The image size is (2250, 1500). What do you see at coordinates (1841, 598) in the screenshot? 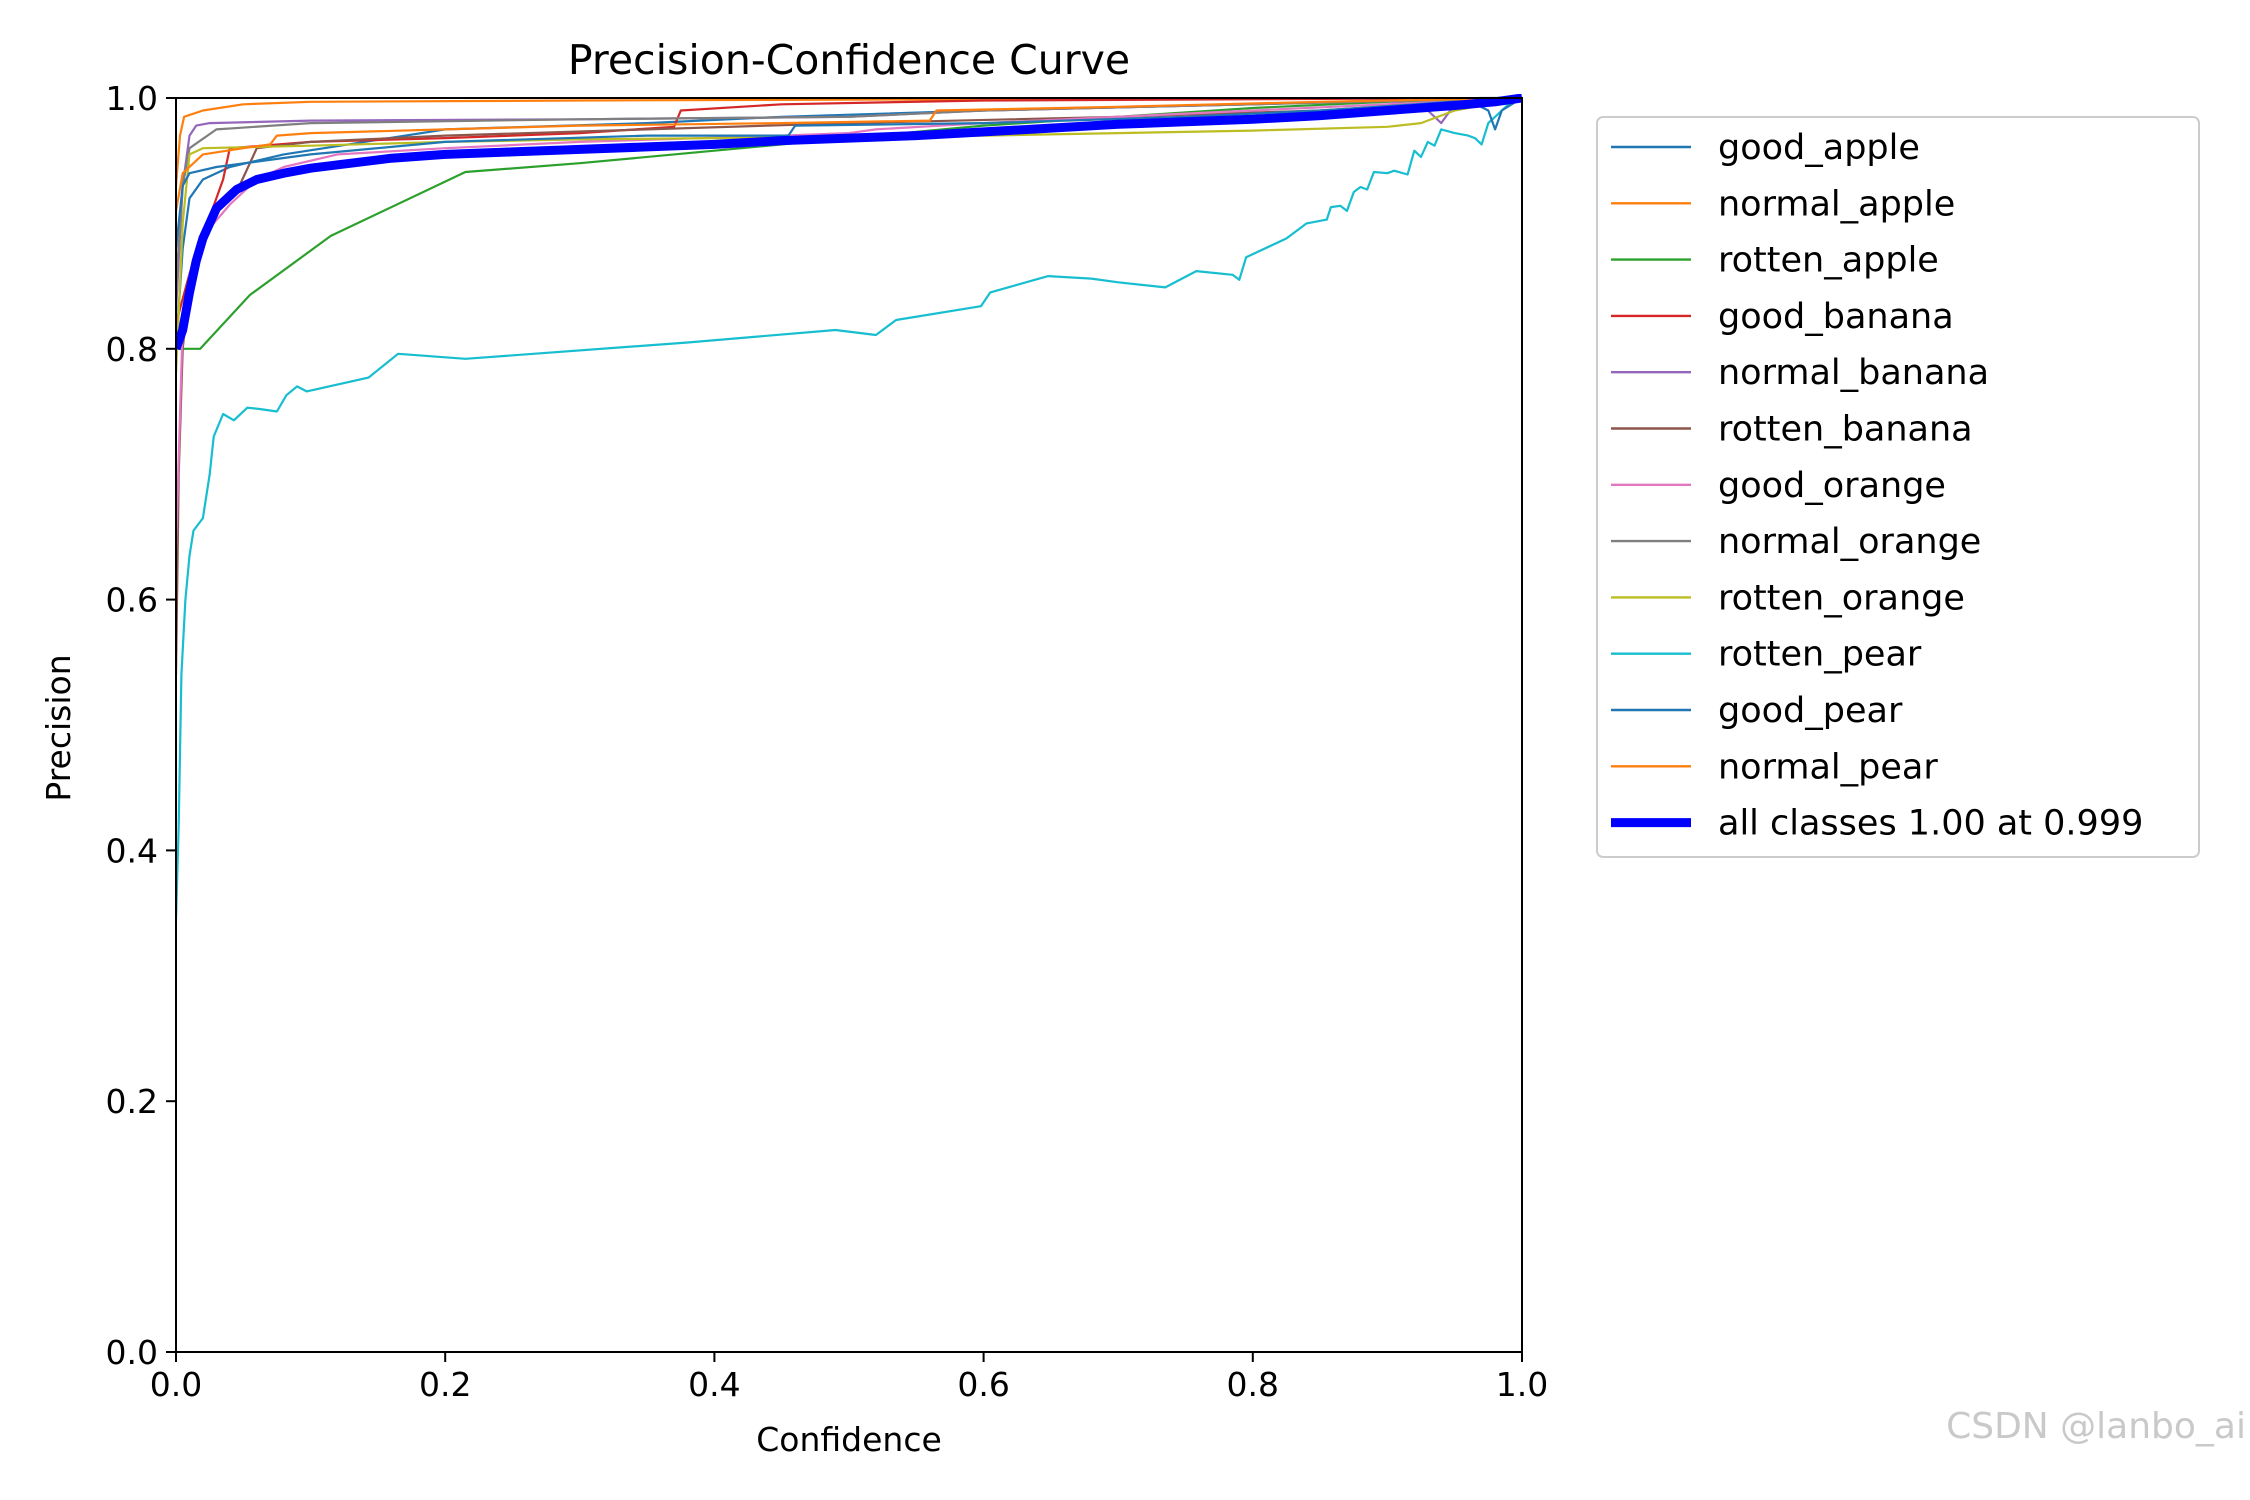
I see `legend-entry-label: rotten_orange` at bounding box center [1841, 598].